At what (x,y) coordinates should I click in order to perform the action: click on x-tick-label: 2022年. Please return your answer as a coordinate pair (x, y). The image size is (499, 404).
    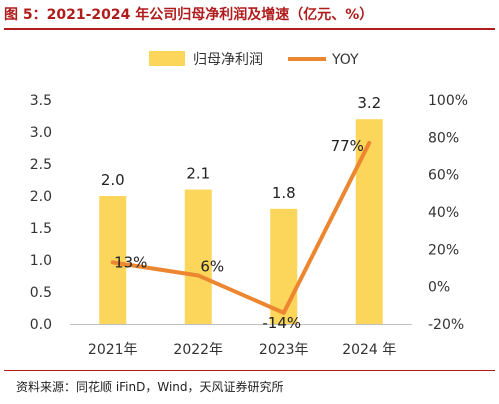
    Looking at the image, I should click on (198, 350).